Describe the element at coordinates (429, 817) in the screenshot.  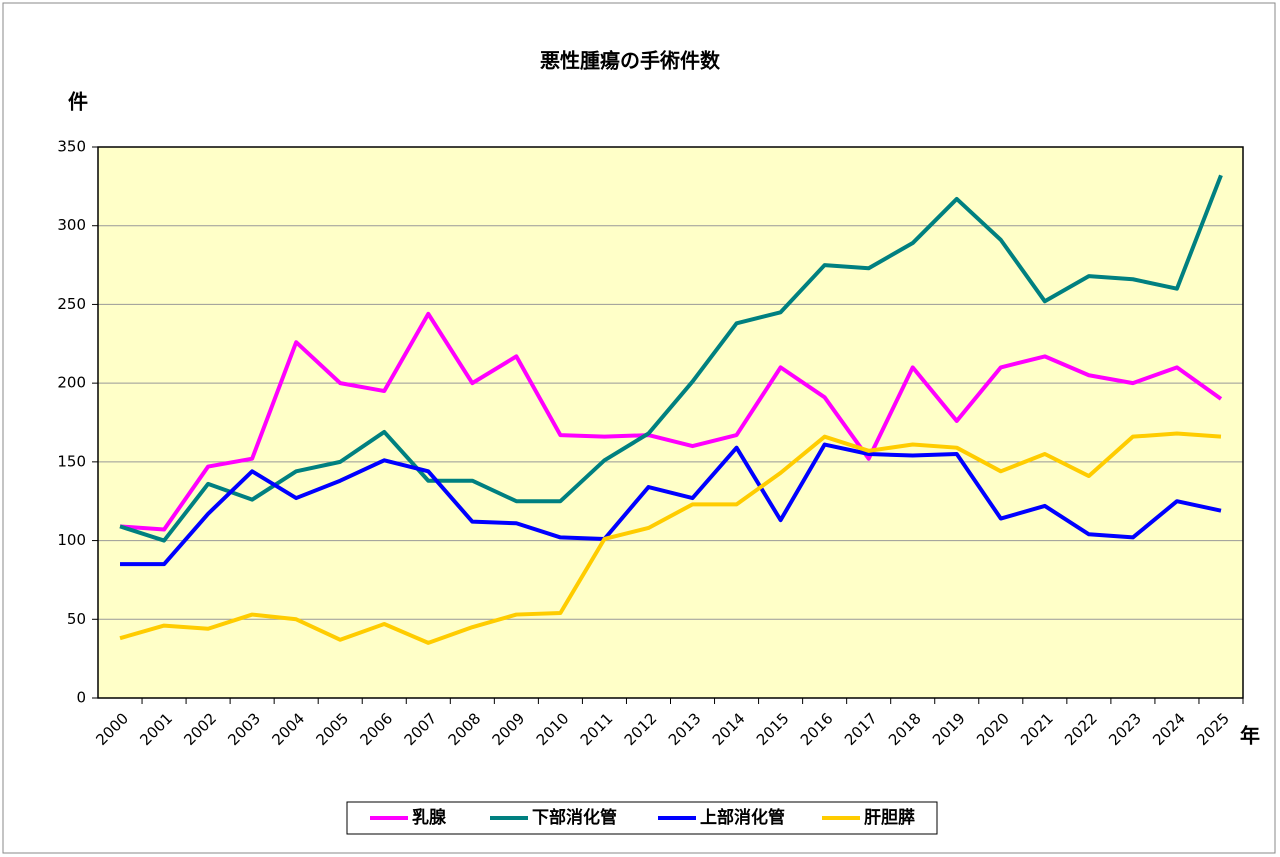
I see `legend-label: 乳腺` at that location.